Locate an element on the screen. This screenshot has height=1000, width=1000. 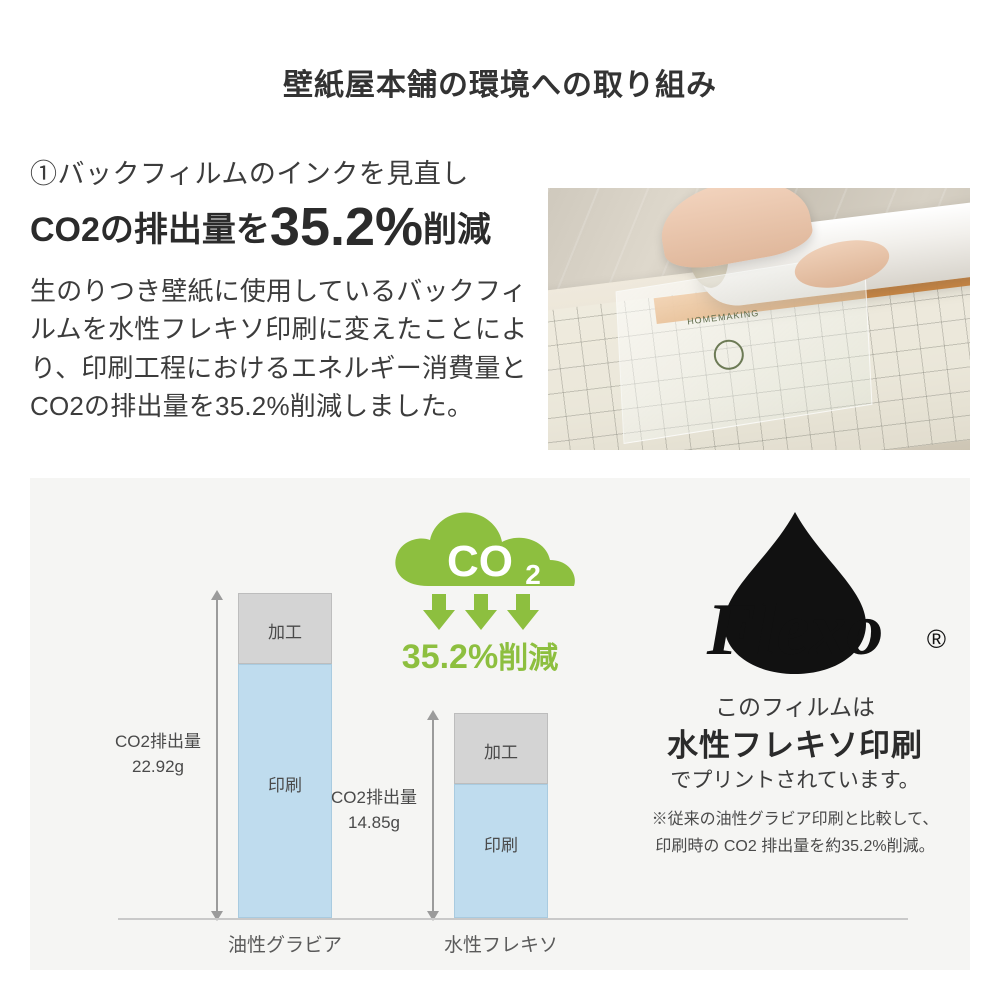
bar-segment-process-flexo-label: 加工 is located at coordinates (501, 752).